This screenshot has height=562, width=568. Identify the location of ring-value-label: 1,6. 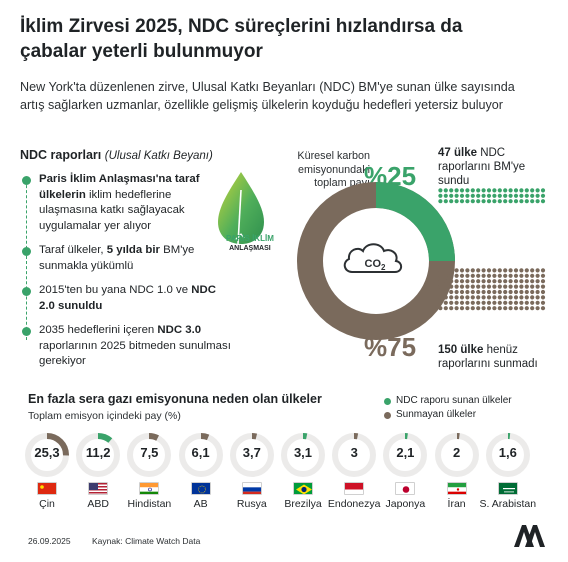
(507, 452).